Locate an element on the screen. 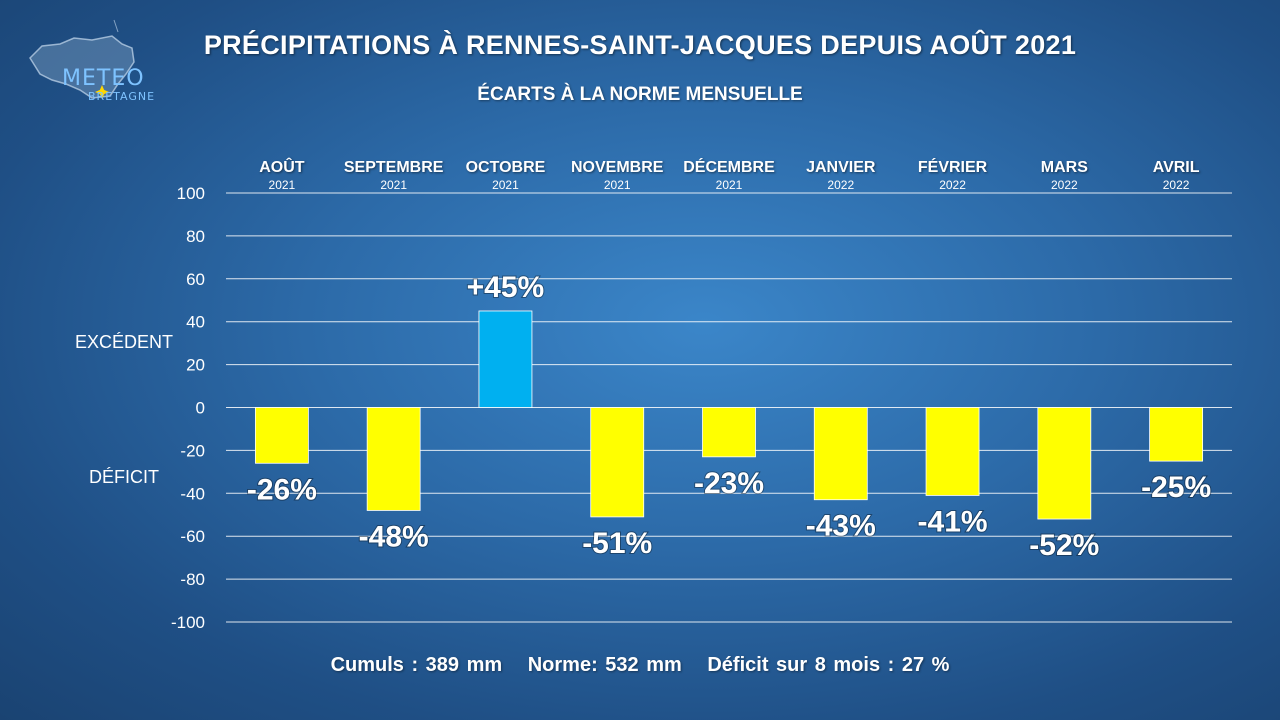 This screenshot has height=720, width=1280. x-tick-label: FÉVRIER is located at coordinates (953, 166).